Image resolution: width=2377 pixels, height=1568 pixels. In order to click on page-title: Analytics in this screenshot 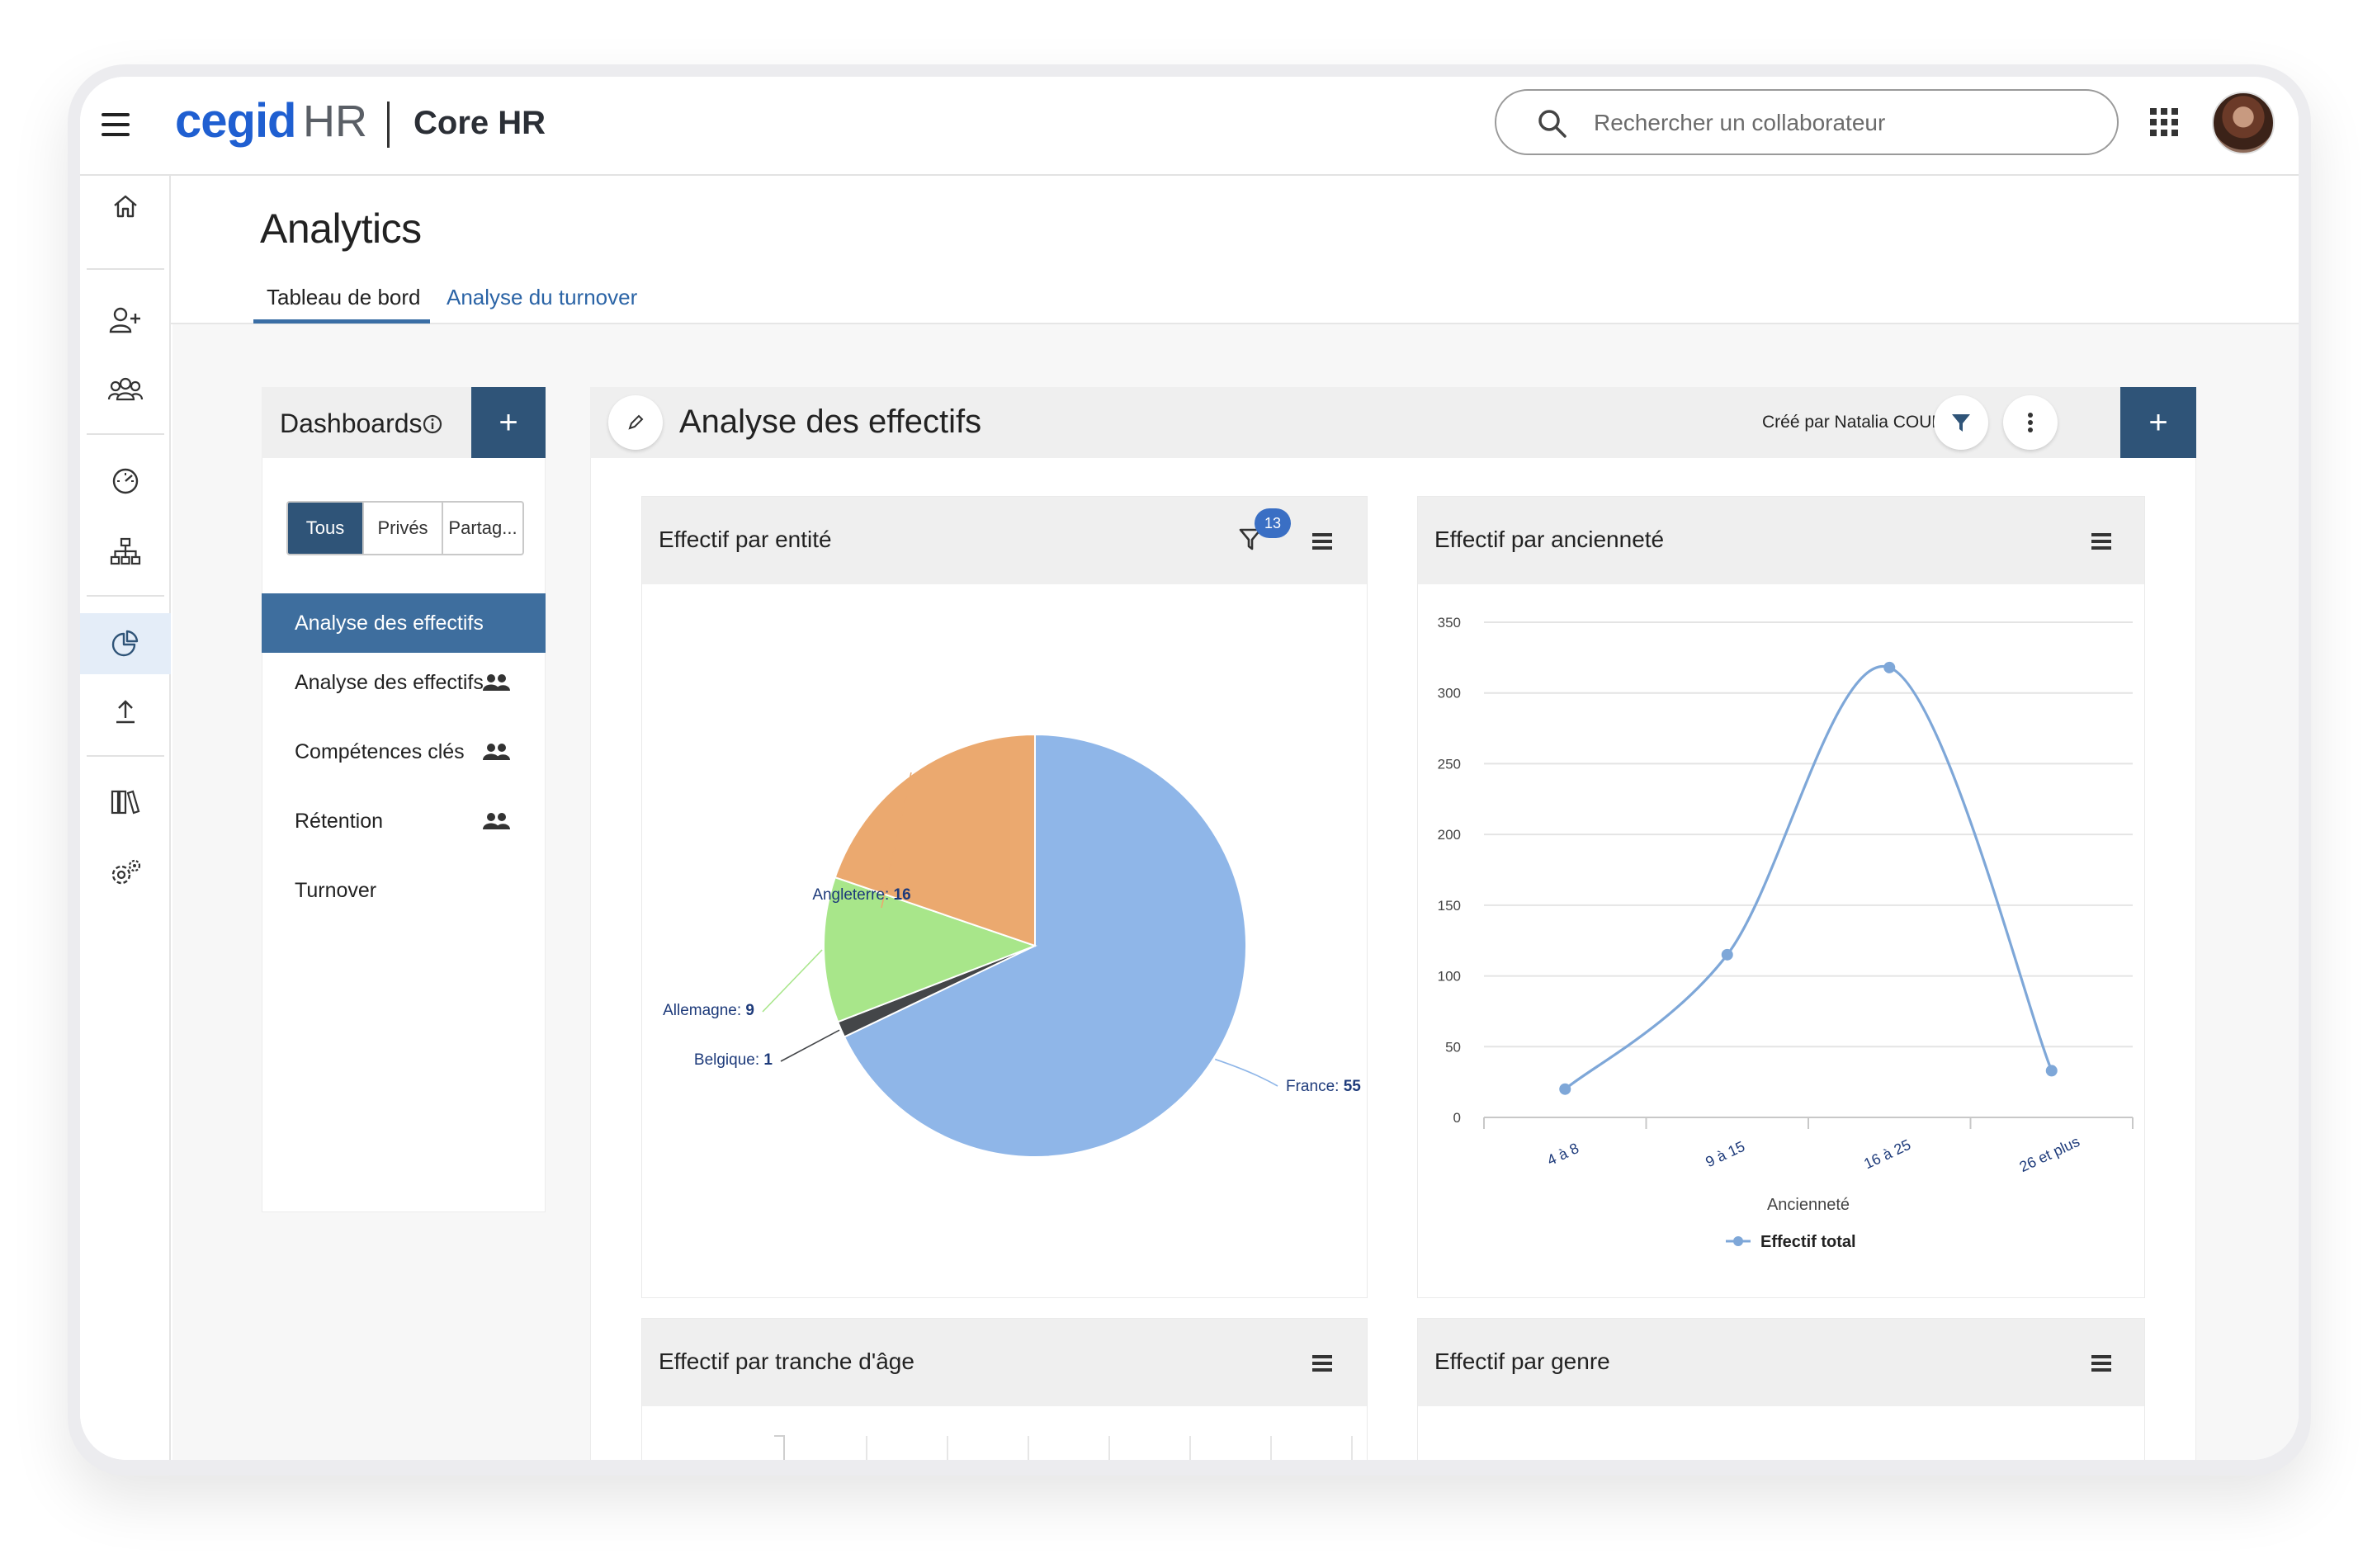, I will do `click(341, 228)`.